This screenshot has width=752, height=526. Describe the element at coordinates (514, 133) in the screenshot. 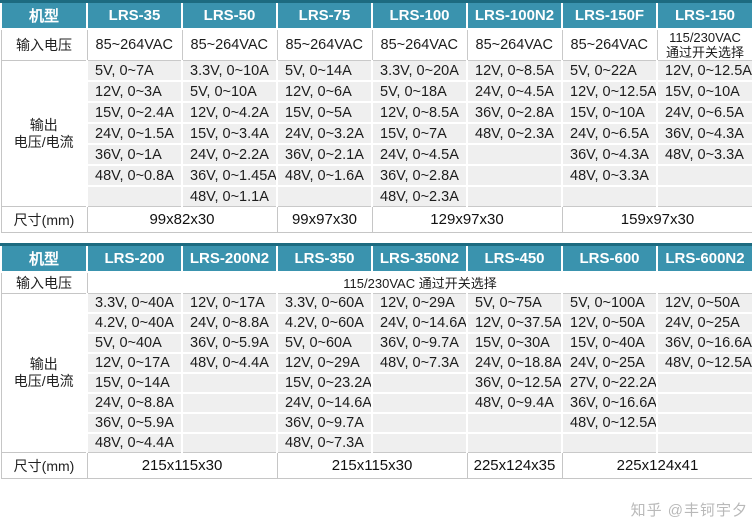

I see `output-cell: 48V, 0~2.3A` at that location.